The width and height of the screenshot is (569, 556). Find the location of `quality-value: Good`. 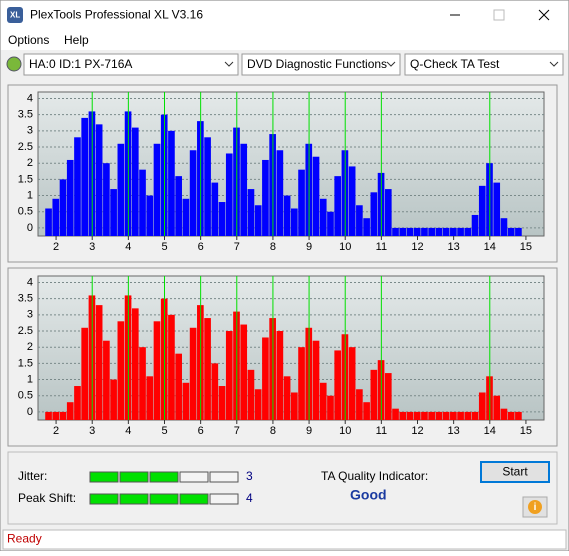

quality-value: Good is located at coordinates (368, 495).